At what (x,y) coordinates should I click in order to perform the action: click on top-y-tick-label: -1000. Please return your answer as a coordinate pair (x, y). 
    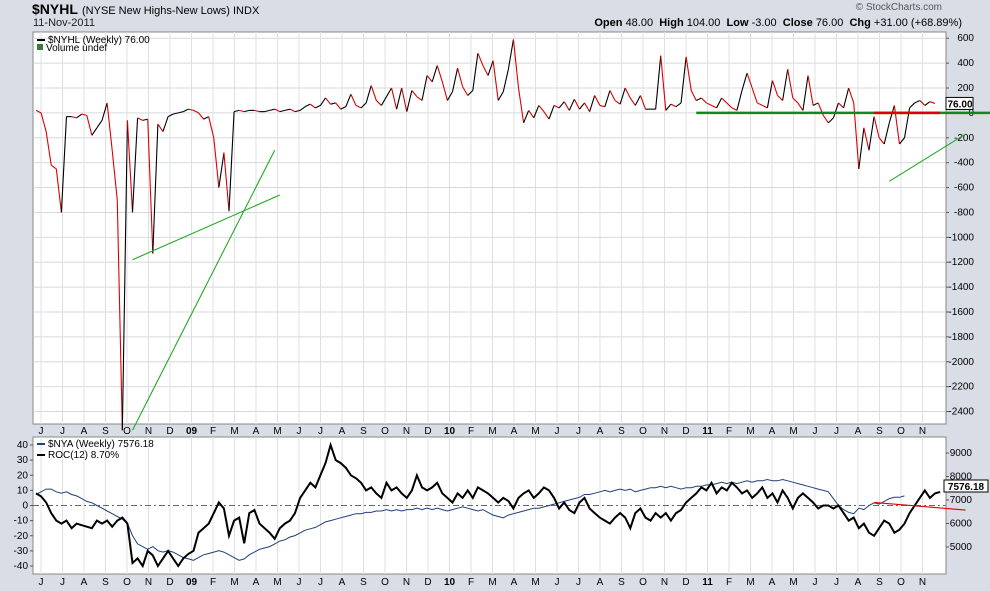
    Looking at the image, I should click on (961, 237).